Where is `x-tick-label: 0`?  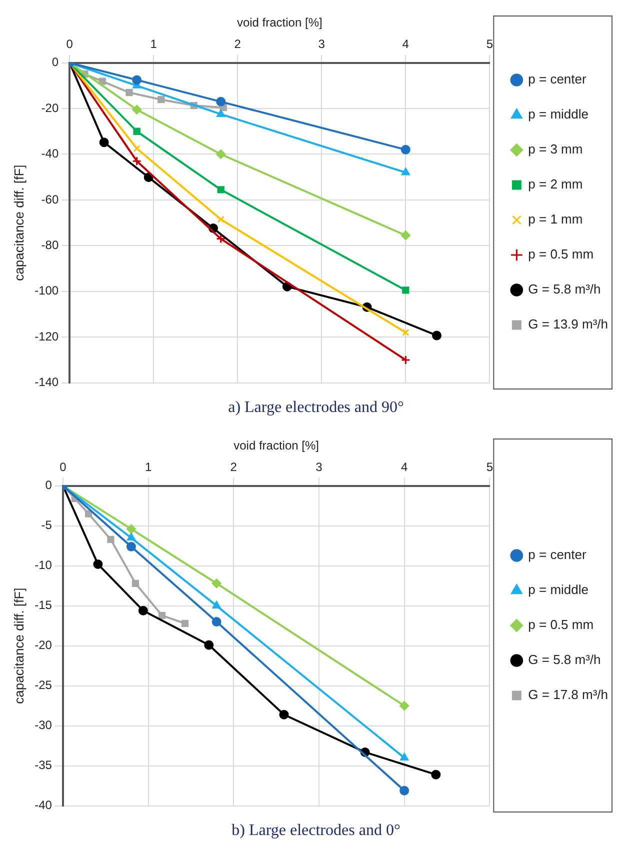
x-tick-label: 0 is located at coordinates (70, 43).